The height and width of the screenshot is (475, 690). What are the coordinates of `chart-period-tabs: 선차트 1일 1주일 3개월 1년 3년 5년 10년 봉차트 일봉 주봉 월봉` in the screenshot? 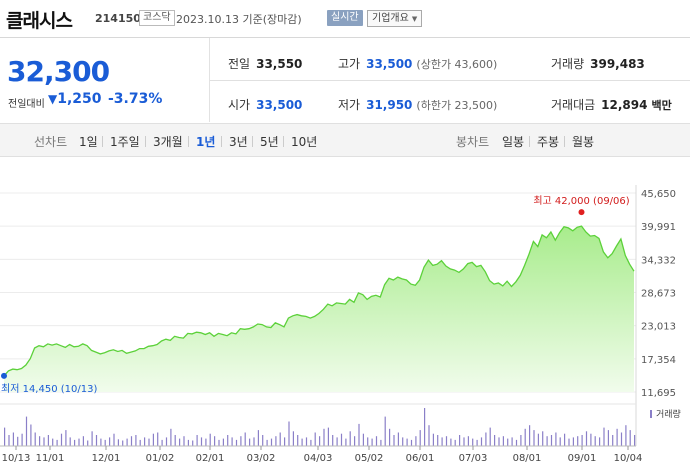 It's located at (345, 140).